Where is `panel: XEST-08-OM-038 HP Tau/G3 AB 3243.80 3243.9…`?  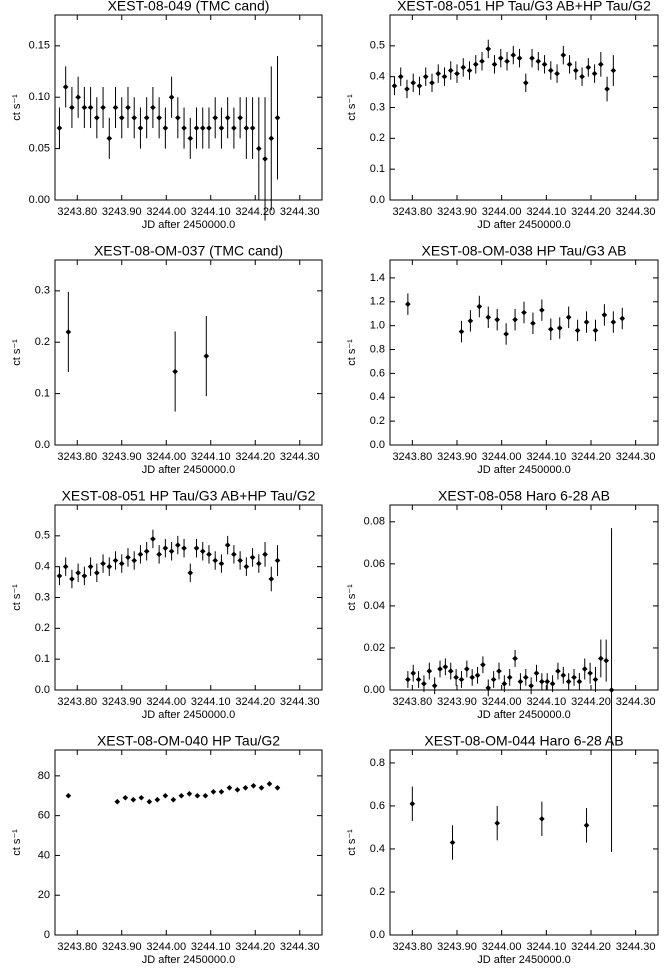 panel: XEST-08-OM-038 HP Tau/G3 AB 3243.80 3243.9… is located at coordinates (502, 359).